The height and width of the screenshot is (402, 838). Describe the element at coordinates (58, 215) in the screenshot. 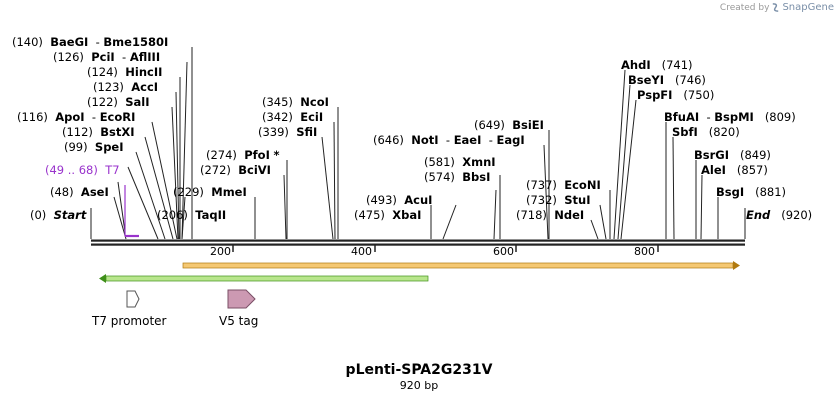

I see `sequence-start: (0) Start` at that location.